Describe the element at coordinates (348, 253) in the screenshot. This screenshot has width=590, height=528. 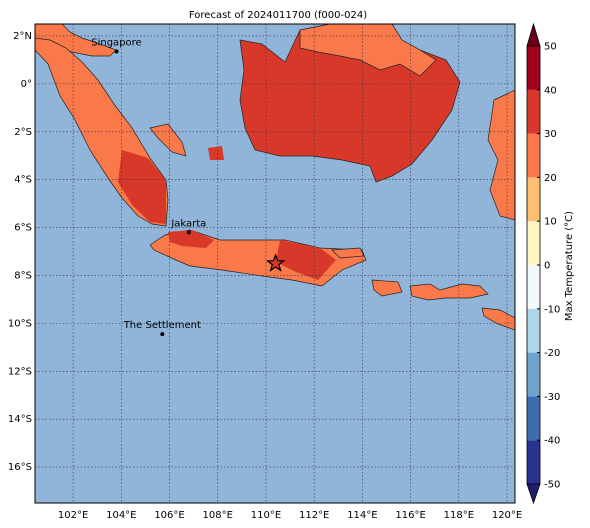
I see `madura` at that location.